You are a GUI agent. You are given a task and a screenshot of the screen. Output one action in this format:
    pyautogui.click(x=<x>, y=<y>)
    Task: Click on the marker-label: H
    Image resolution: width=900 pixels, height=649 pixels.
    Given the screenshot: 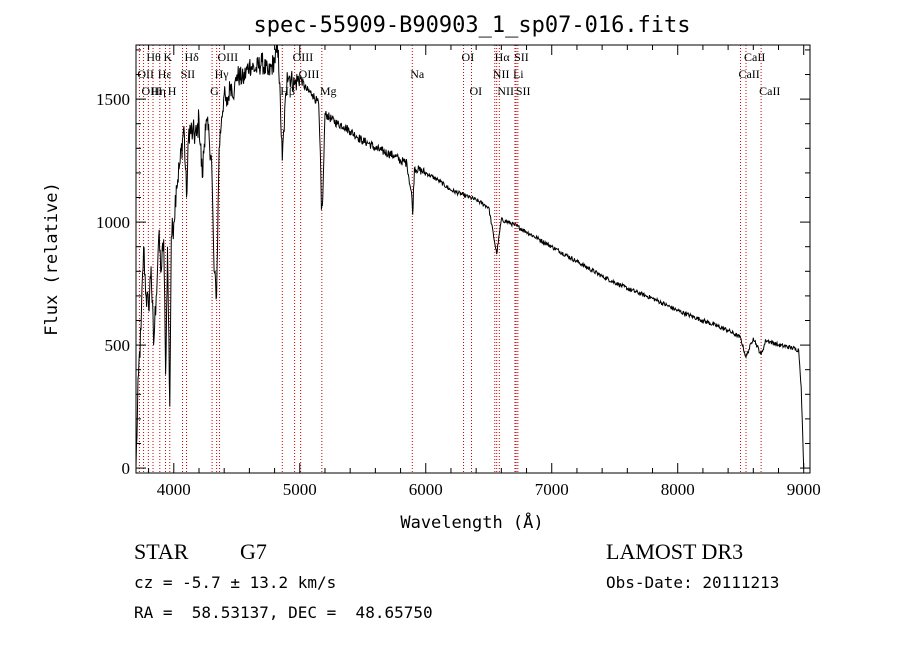 What is the action you would take?
    pyautogui.click(x=172, y=91)
    